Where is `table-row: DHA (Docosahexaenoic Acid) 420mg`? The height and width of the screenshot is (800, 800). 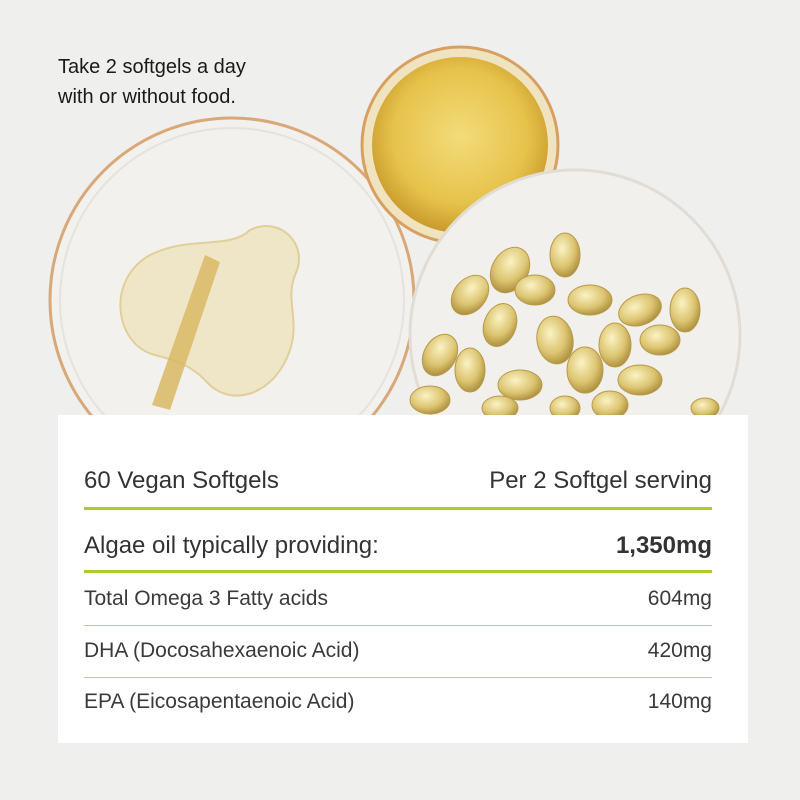
table-row: DHA (Docosahexaenoic Acid) 420mg is located at coordinates (398, 650).